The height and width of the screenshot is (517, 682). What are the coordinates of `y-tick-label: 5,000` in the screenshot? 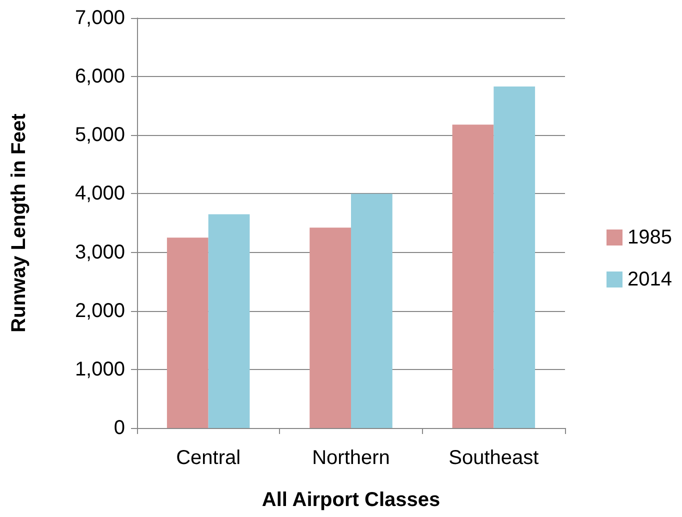 It's located at (99, 135).